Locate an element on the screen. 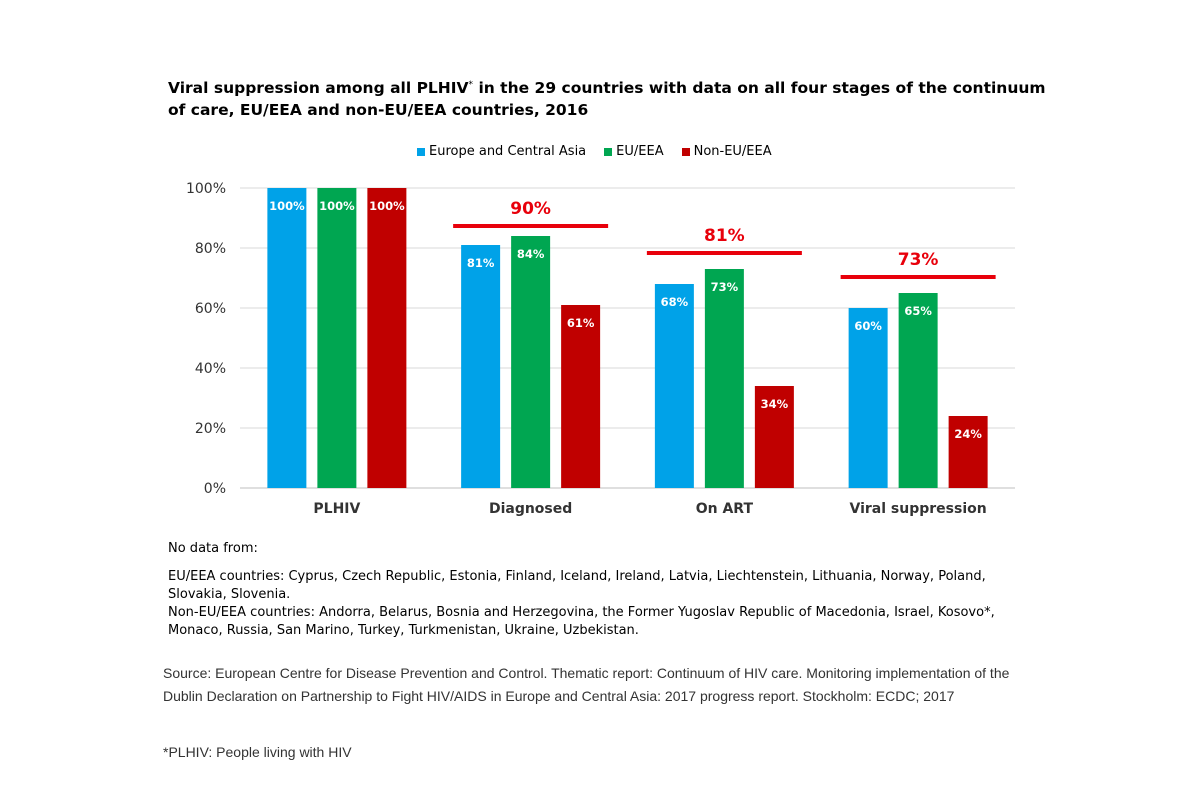 This screenshot has width=1200, height=800. data-label: 60% is located at coordinates (868, 326).